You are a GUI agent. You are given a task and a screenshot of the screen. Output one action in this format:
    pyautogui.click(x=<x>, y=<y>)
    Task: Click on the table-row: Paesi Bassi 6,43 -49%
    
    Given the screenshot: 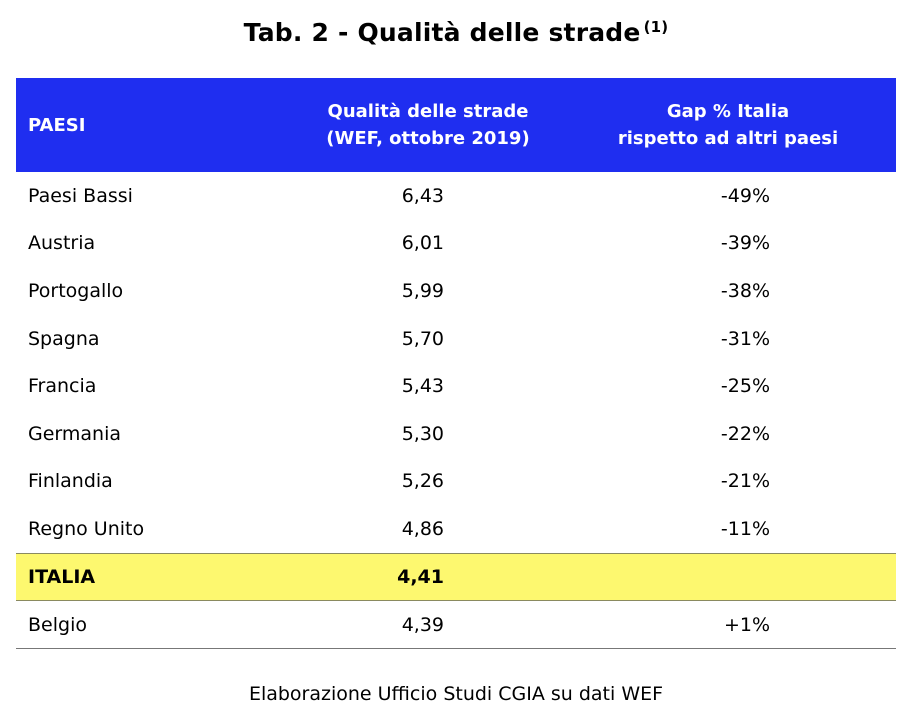 What is the action you would take?
    pyautogui.click(x=456, y=196)
    